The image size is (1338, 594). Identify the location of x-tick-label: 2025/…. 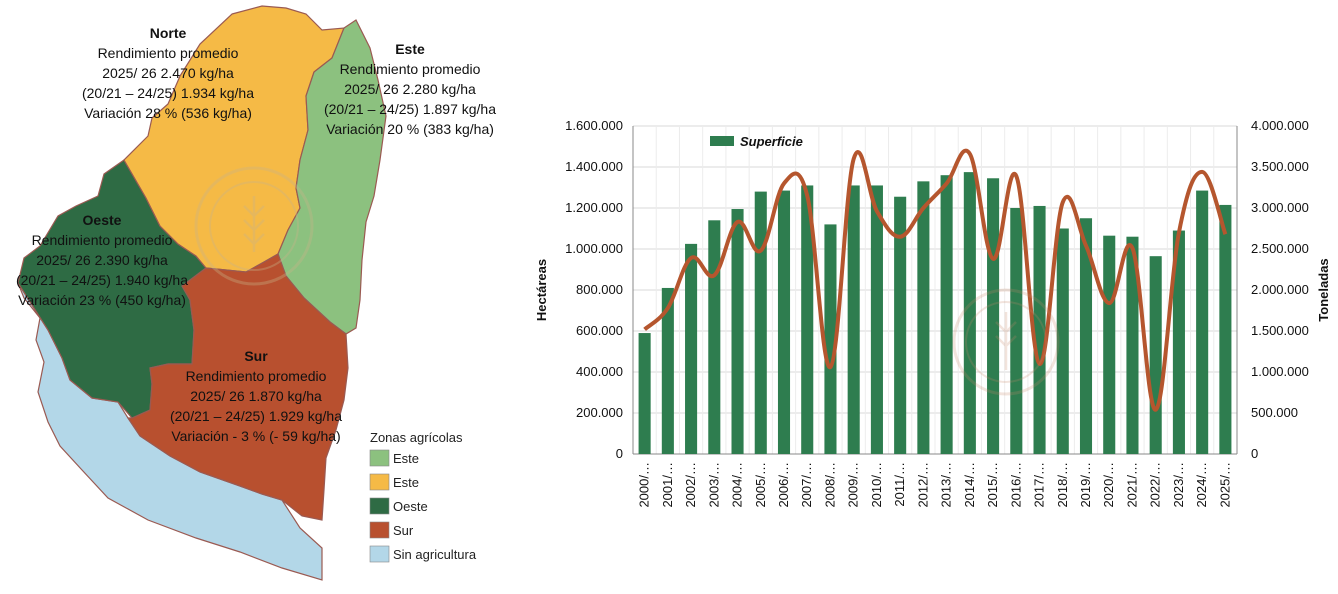
(1224, 485).